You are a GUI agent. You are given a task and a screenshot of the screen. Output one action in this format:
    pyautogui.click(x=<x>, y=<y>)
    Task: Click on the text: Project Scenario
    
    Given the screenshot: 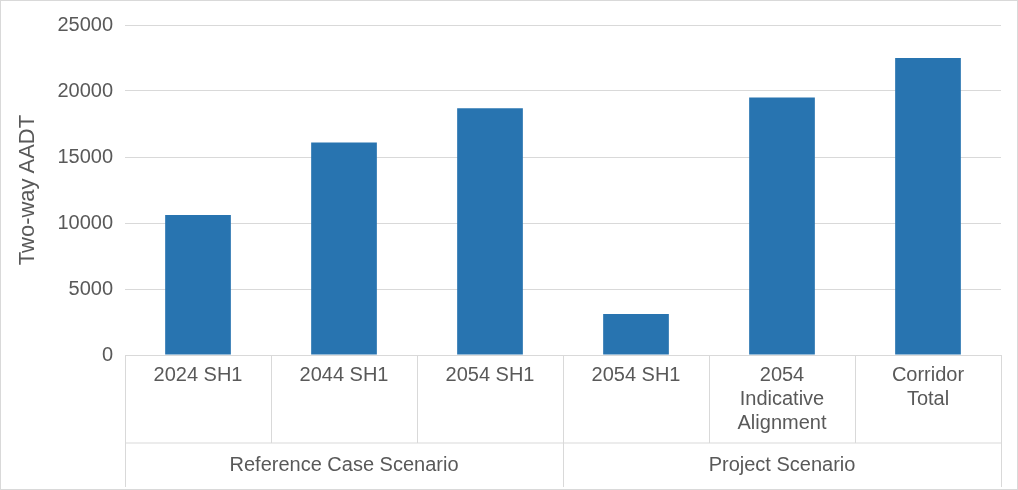 What is the action you would take?
    pyautogui.click(x=782, y=463)
    